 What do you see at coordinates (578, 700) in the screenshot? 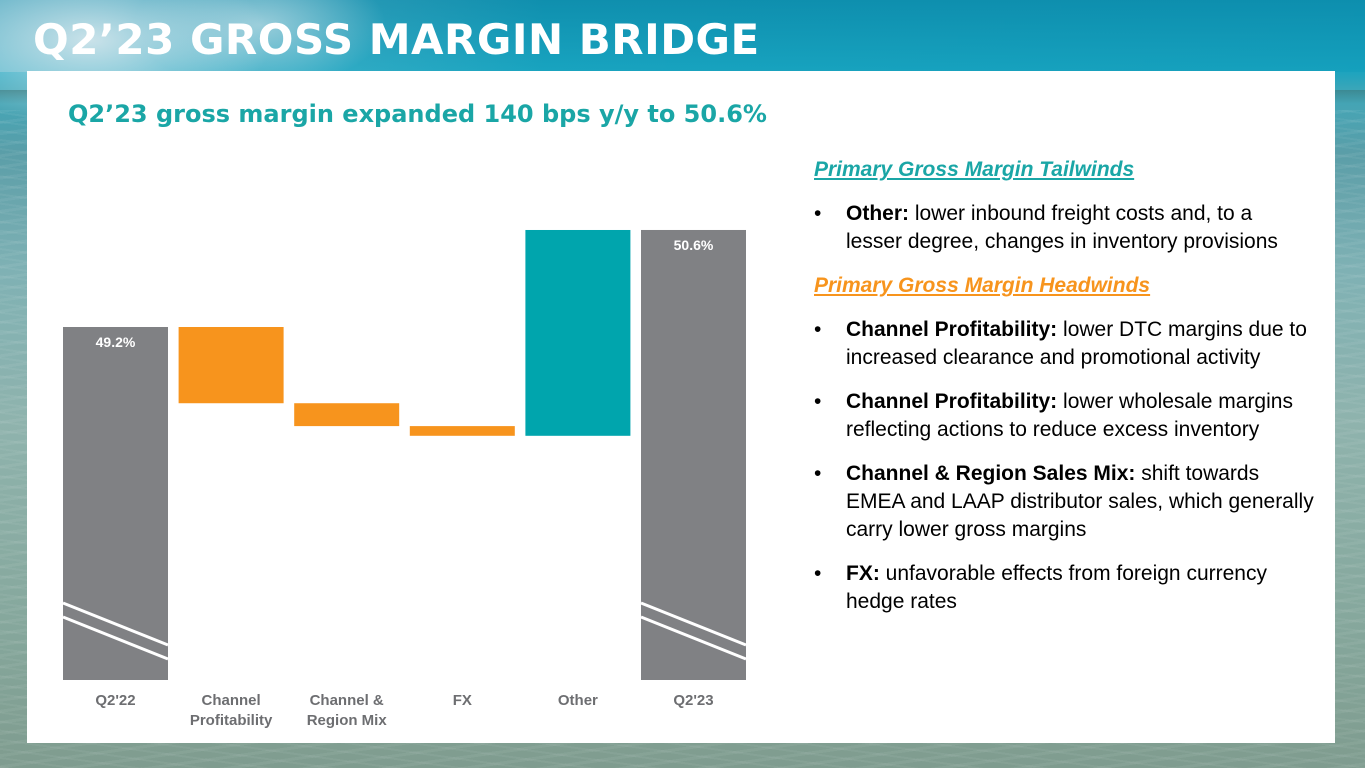
I see `category-label: Other` at bounding box center [578, 700].